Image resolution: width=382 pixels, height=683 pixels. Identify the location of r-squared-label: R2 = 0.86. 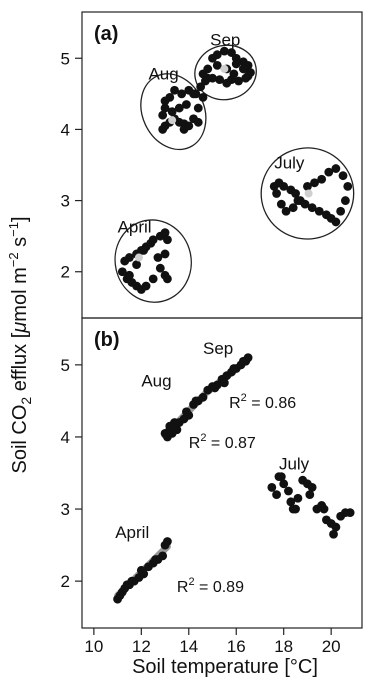
(262, 402).